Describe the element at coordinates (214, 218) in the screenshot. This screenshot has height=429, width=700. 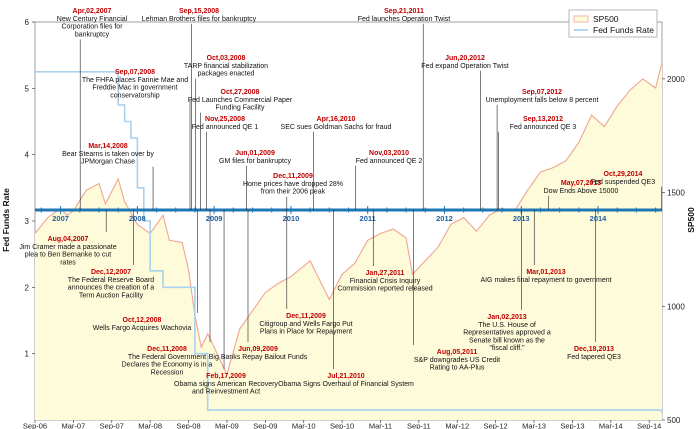
I see `timeline-year-label: 2009` at that location.